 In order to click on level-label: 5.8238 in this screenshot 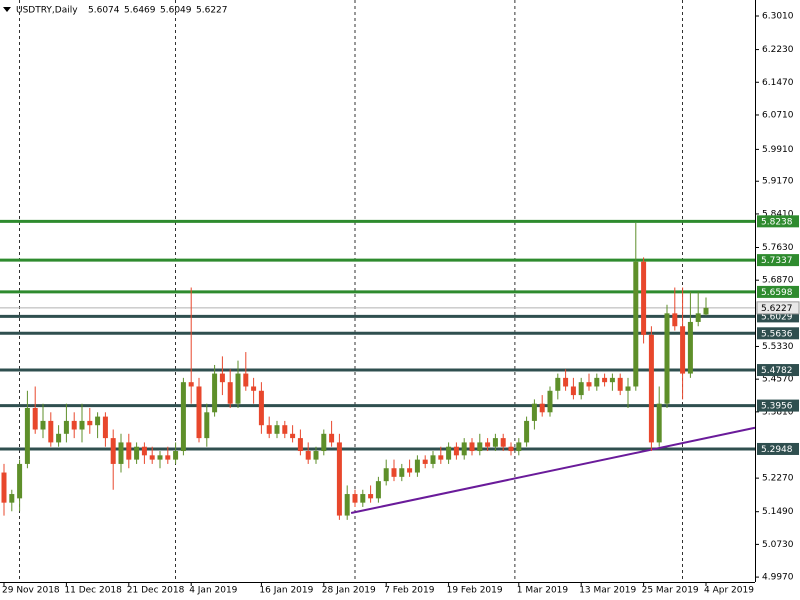, I will do `click(777, 222)`.